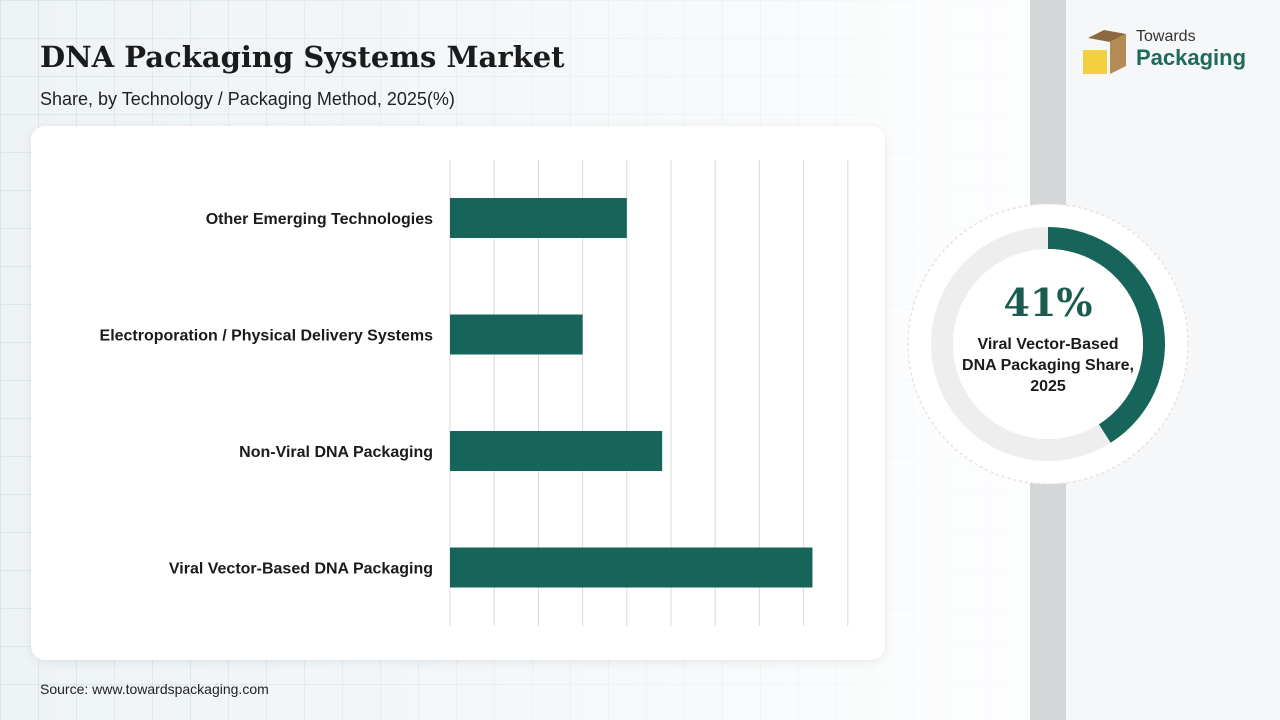 Image resolution: width=1280 pixels, height=720 pixels. Describe the element at coordinates (1166, 36) in the screenshot. I see `logo-text-towards: Towards` at that location.